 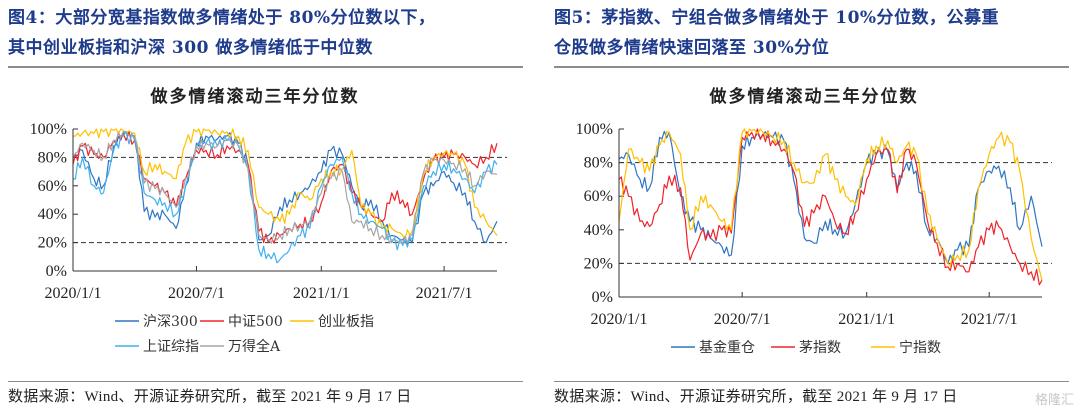 What do you see at coordinates (171, 347) in the screenshot?
I see `legend-label: 上证综指` at bounding box center [171, 347].